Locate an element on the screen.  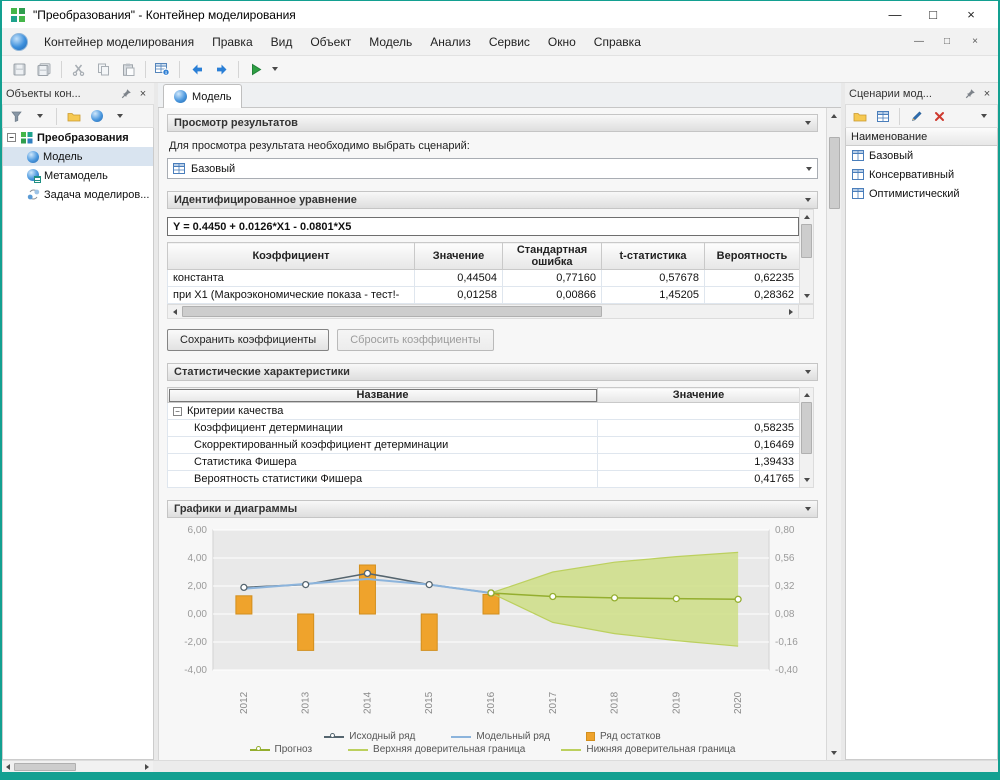
section-equation-header: Идентифицированное уравнение is located at coordinates (492, 200).